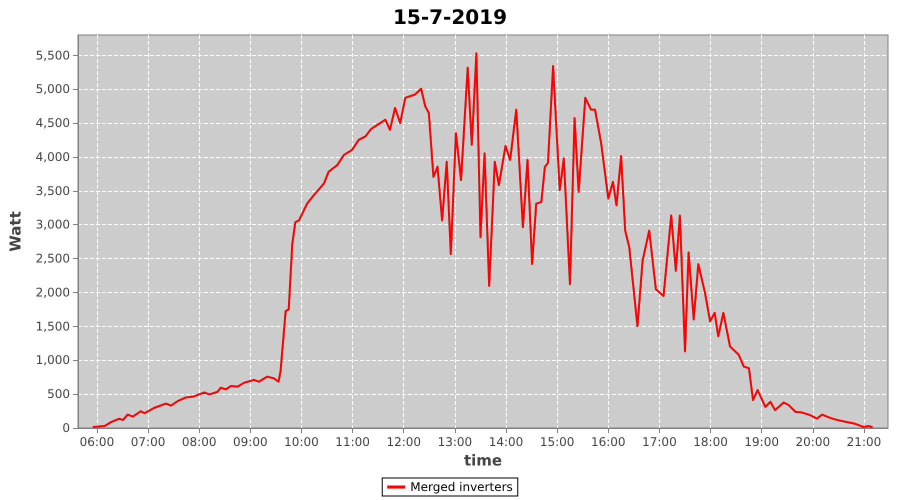 The width and height of the screenshot is (900, 500). Describe the element at coordinates (53, 123) in the screenshot. I see `y-tick-label: 4,500` at that location.